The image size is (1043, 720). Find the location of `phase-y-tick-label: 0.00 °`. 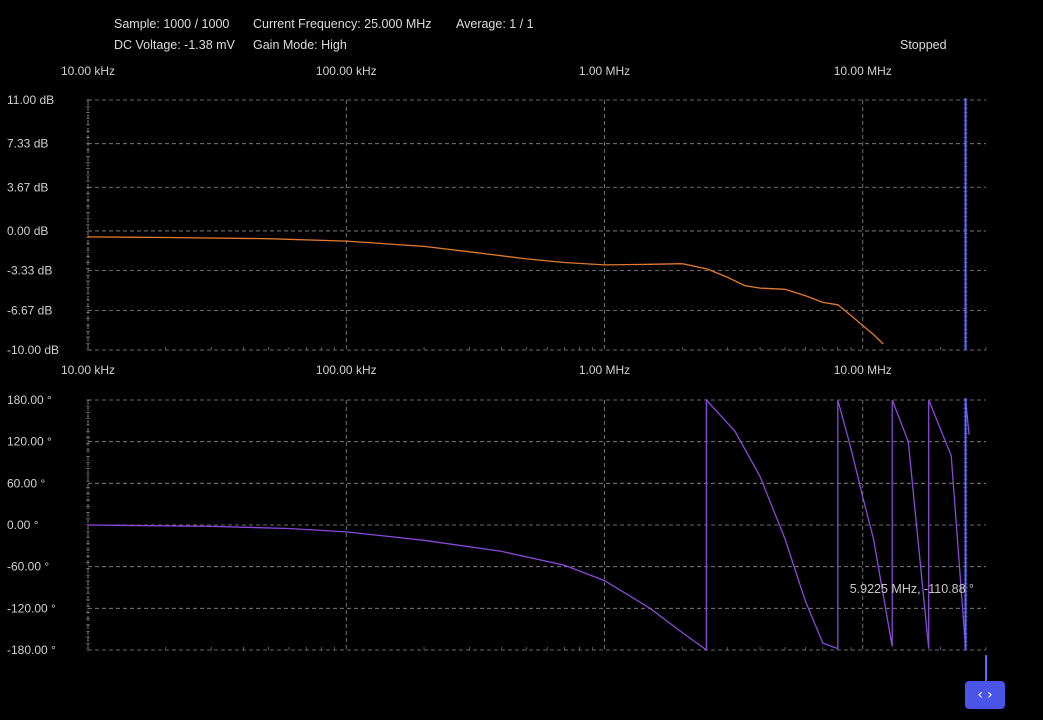

phase-y-tick-label: 0.00 ° is located at coordinates (23, 525).